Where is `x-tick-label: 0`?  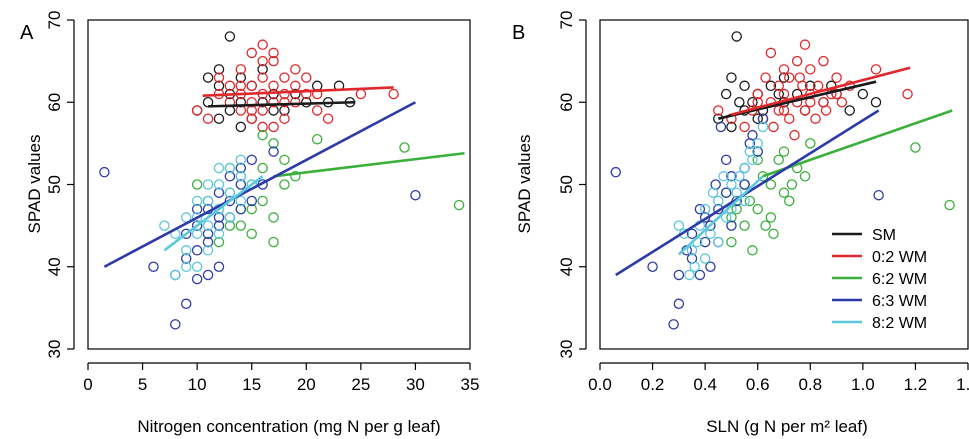
x-tick-label: 0 is located at coordinates (87, 384).